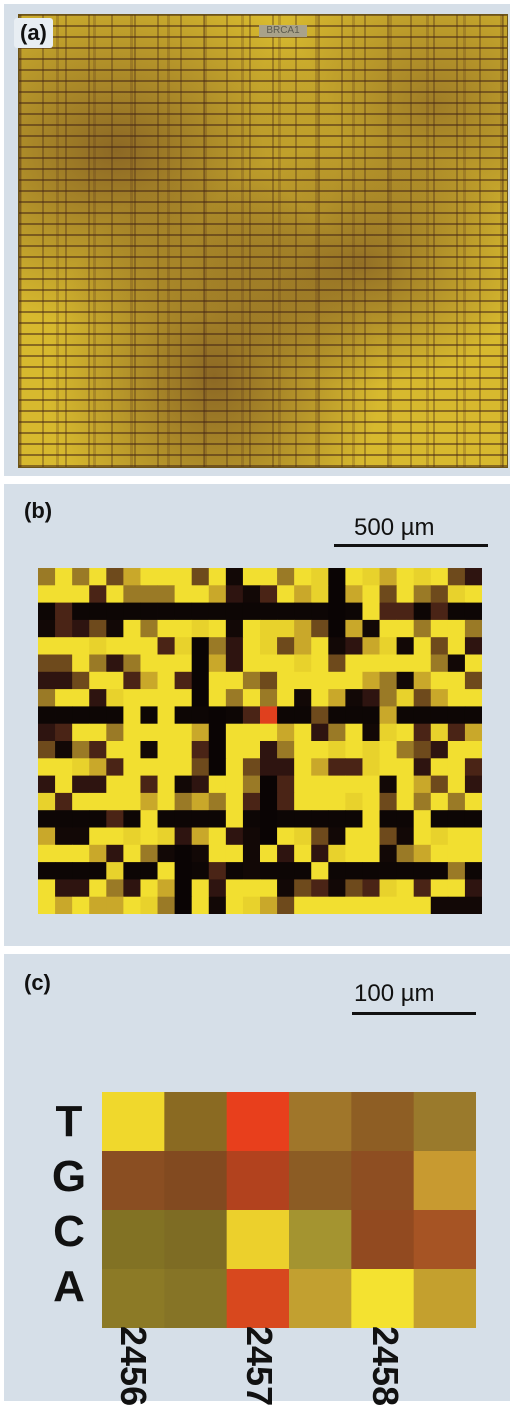 This screenshot has height=1406, width=514. What do you see at coordinates (69, 1204) in the screenshot?
I see `base-labels: T G C A` at bounding box center [69, 1204].